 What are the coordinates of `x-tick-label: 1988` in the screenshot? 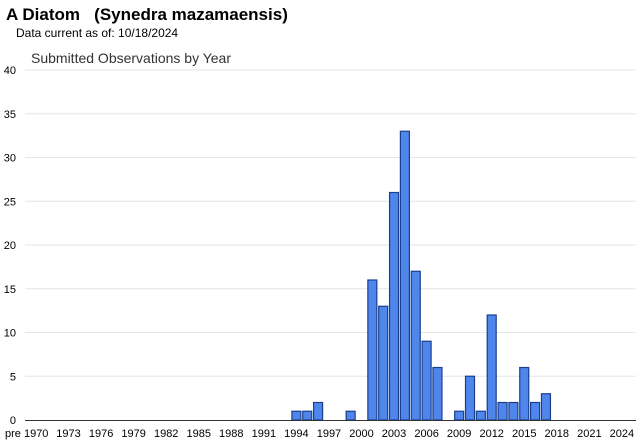 It's located at (231, 434).